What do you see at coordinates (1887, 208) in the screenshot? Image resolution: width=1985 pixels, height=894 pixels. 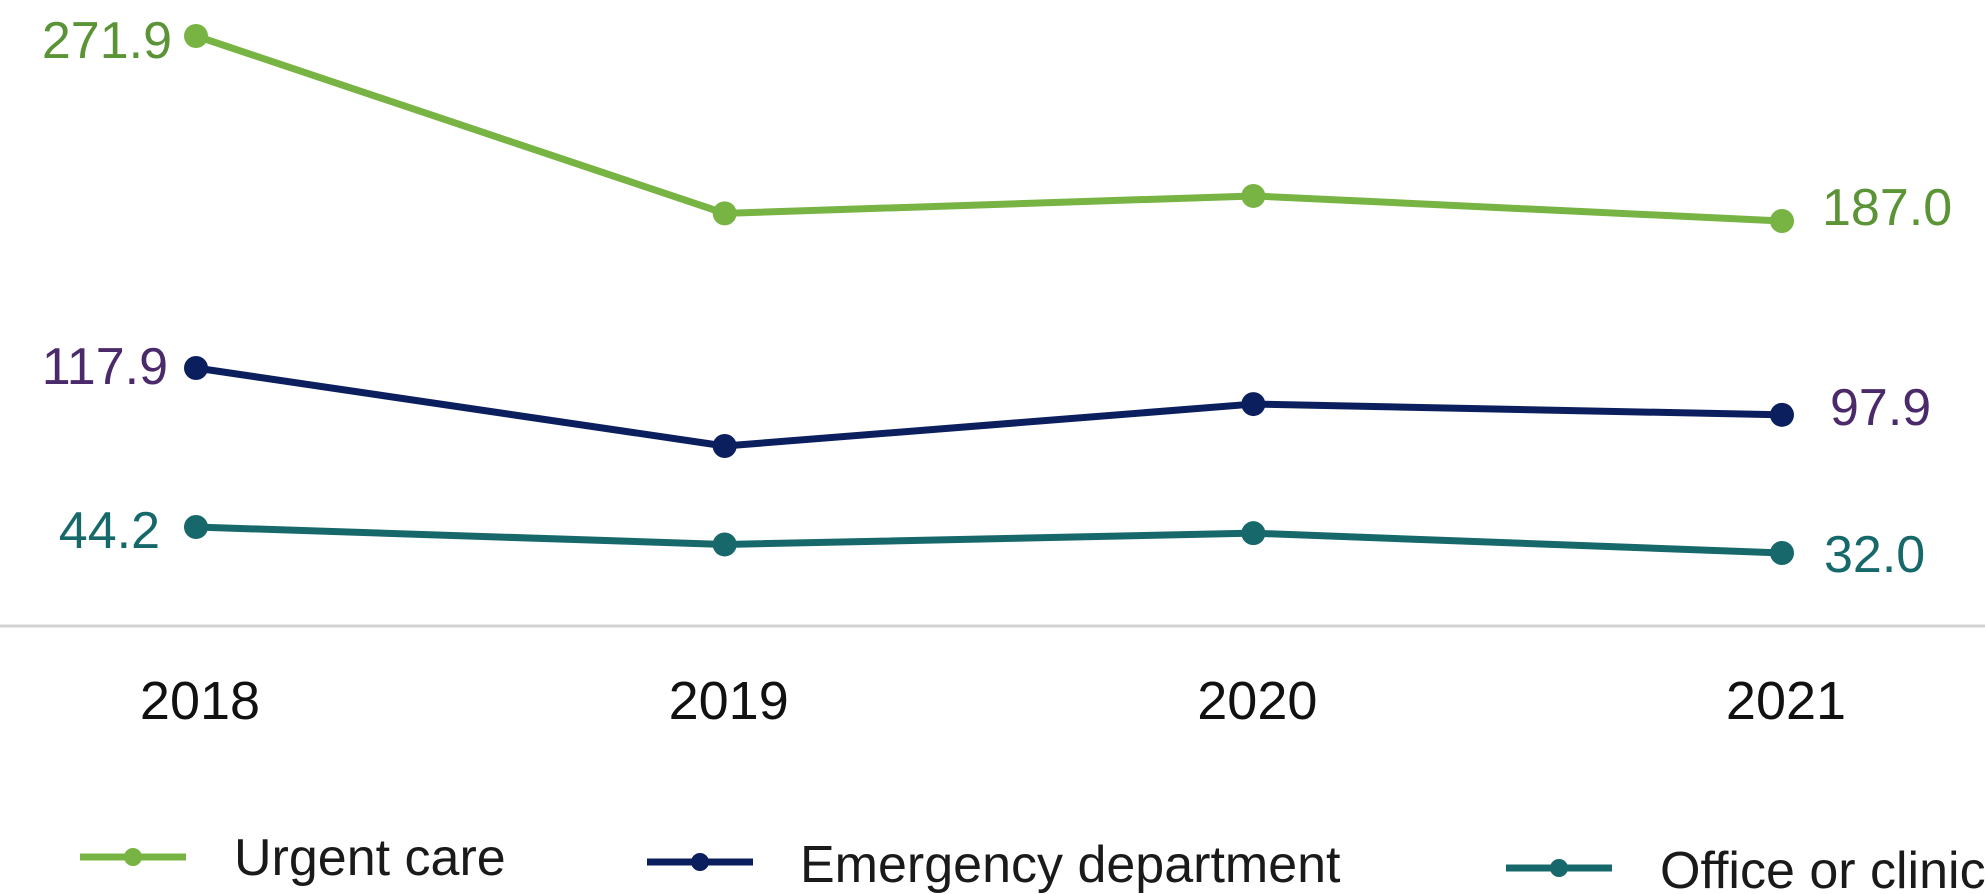 I see `data-label-urgent-2021: 187.0` at bounding box center [1887, 208].